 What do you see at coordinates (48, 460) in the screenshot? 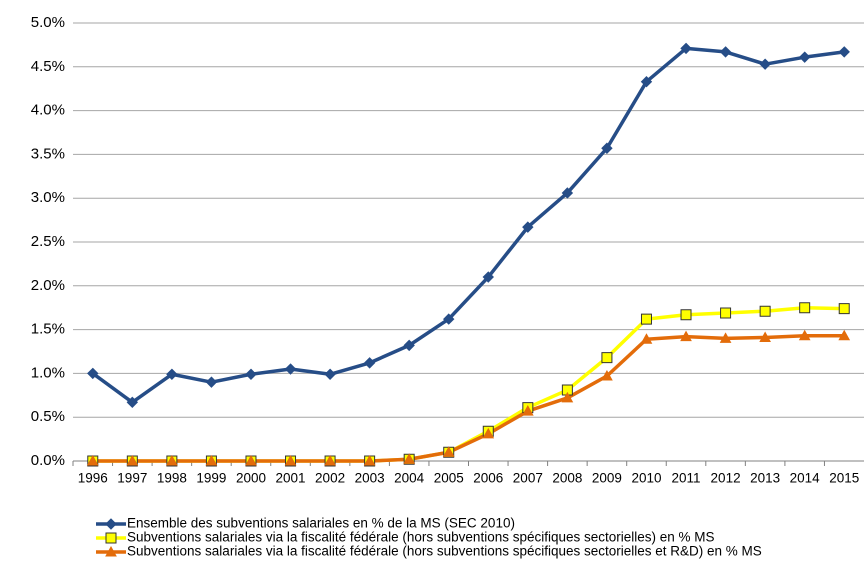
I see `y-tick-label: 0.0%` at bounding box center [48, 460].